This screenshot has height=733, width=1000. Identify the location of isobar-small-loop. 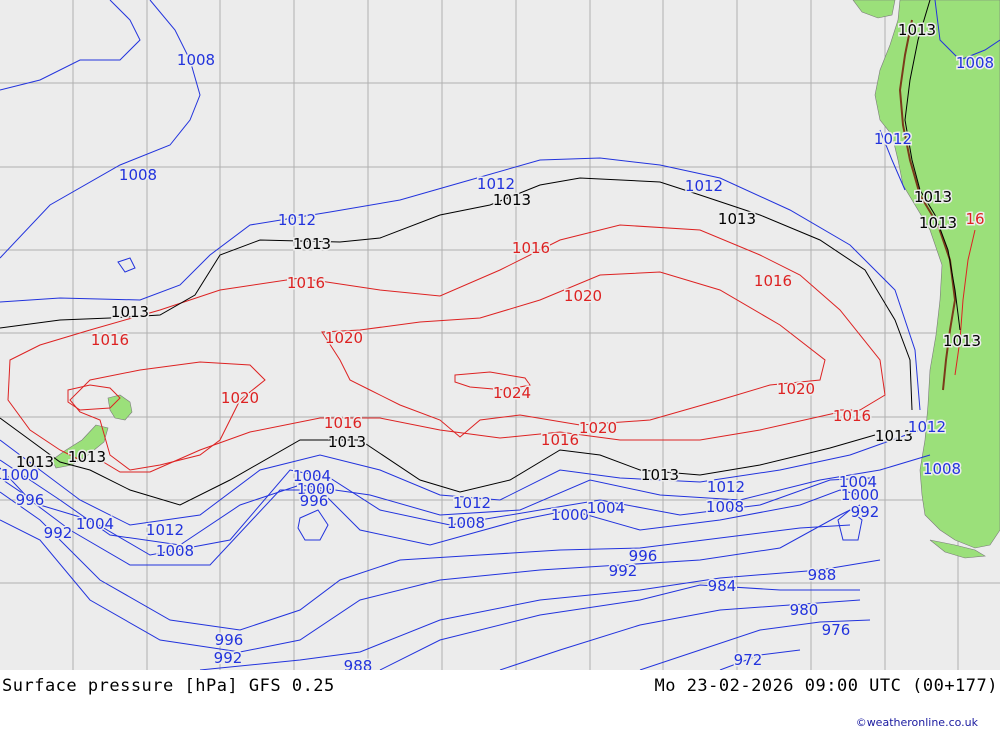
(126, 265).